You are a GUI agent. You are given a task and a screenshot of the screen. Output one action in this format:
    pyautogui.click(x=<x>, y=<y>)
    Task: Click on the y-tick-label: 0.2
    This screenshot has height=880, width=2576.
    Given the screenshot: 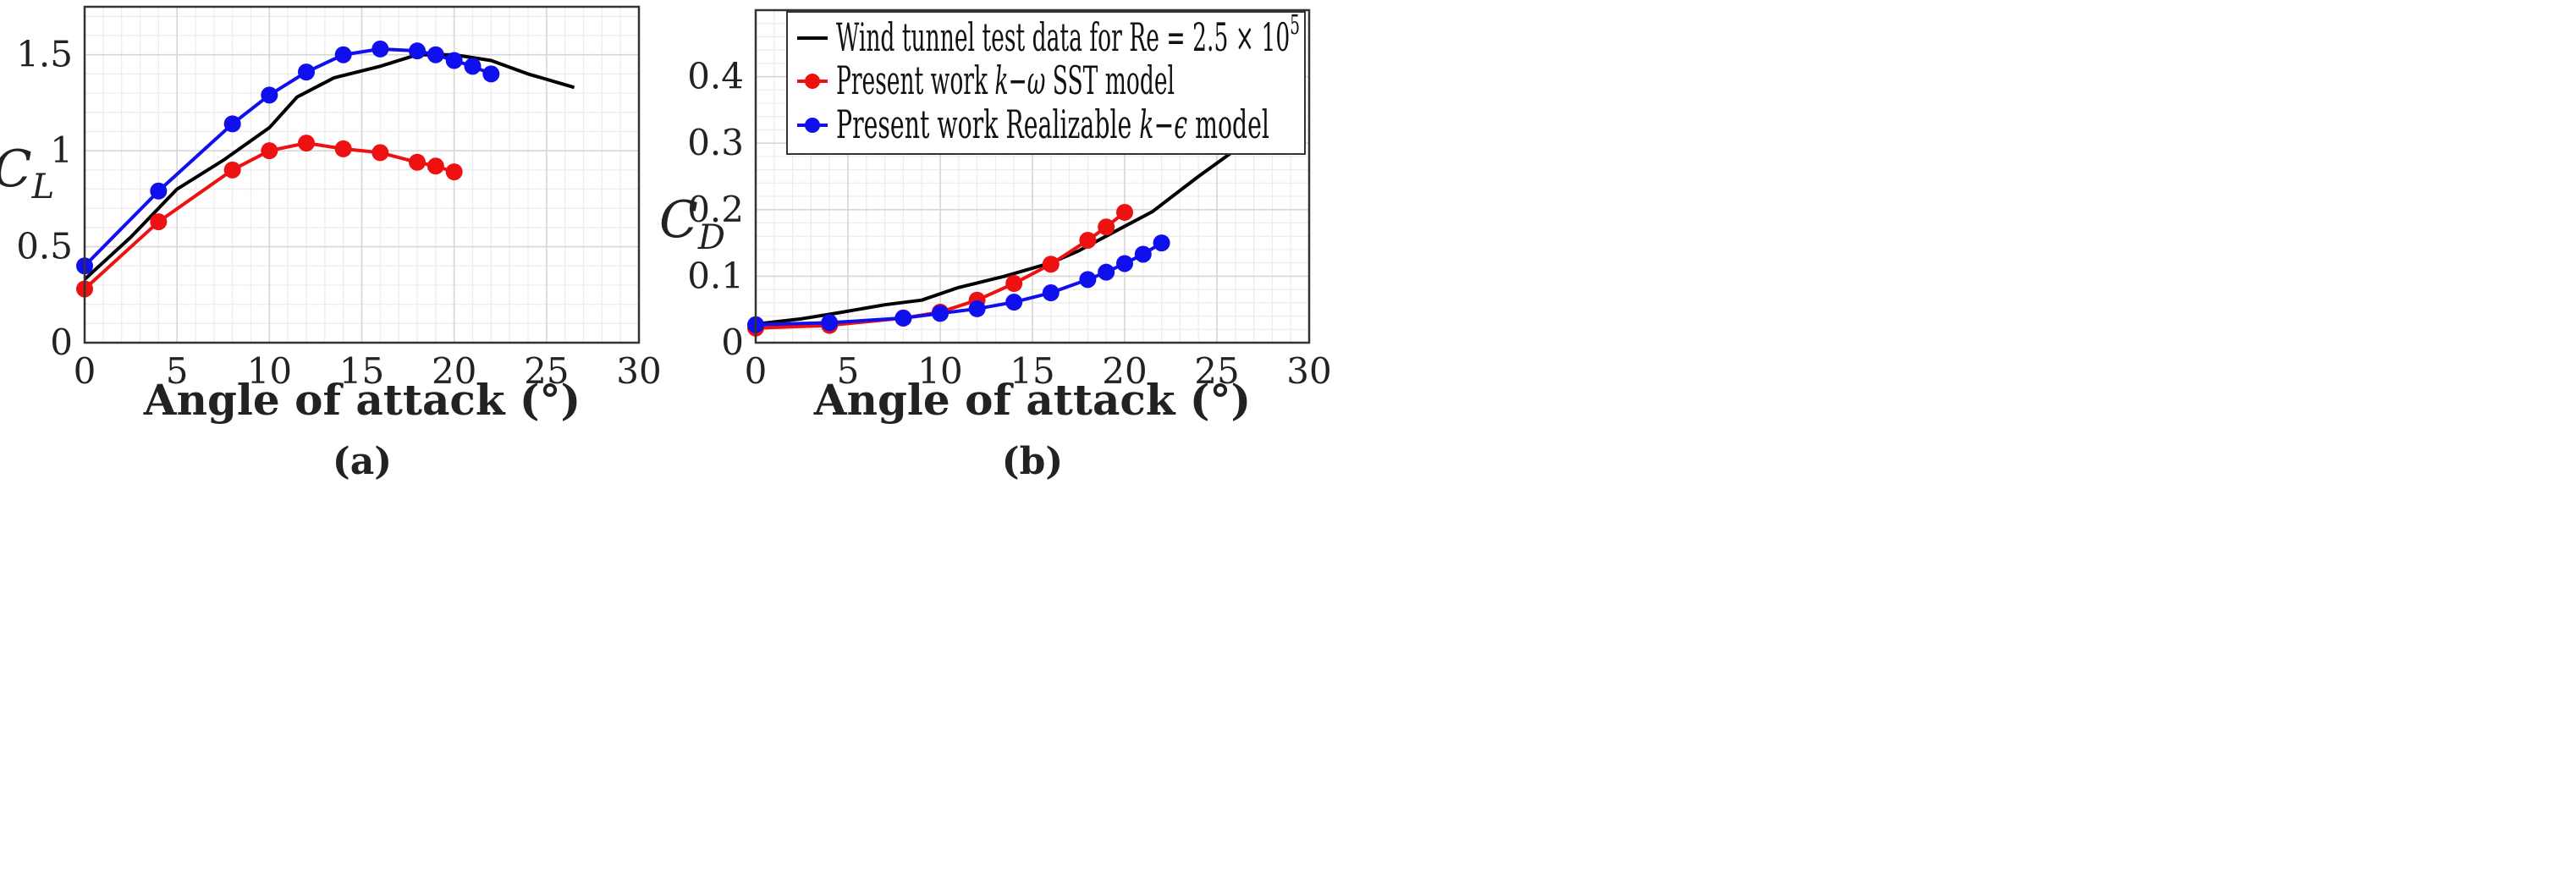 What is the action you would take?
    pyautogui.click(x=715, y=209)
    